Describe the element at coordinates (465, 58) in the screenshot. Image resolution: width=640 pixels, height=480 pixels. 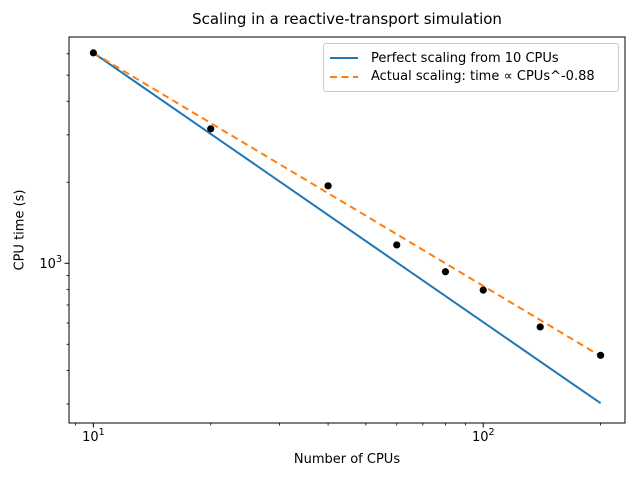
I see `legend-label: Perfect scaling from 10 CPUs` at that location.